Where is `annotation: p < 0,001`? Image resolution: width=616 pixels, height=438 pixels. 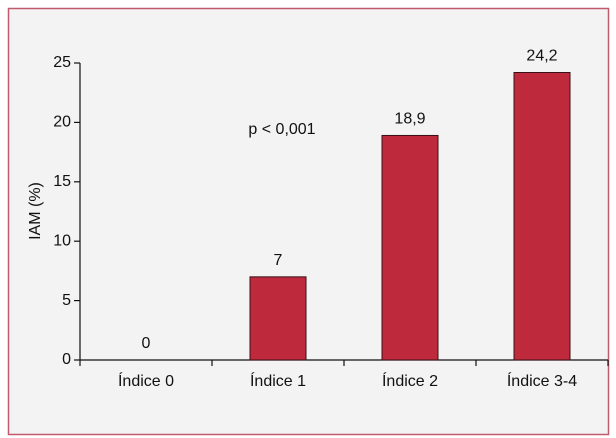
annotation: p < 0,001 is located at coordinates (281, 129).